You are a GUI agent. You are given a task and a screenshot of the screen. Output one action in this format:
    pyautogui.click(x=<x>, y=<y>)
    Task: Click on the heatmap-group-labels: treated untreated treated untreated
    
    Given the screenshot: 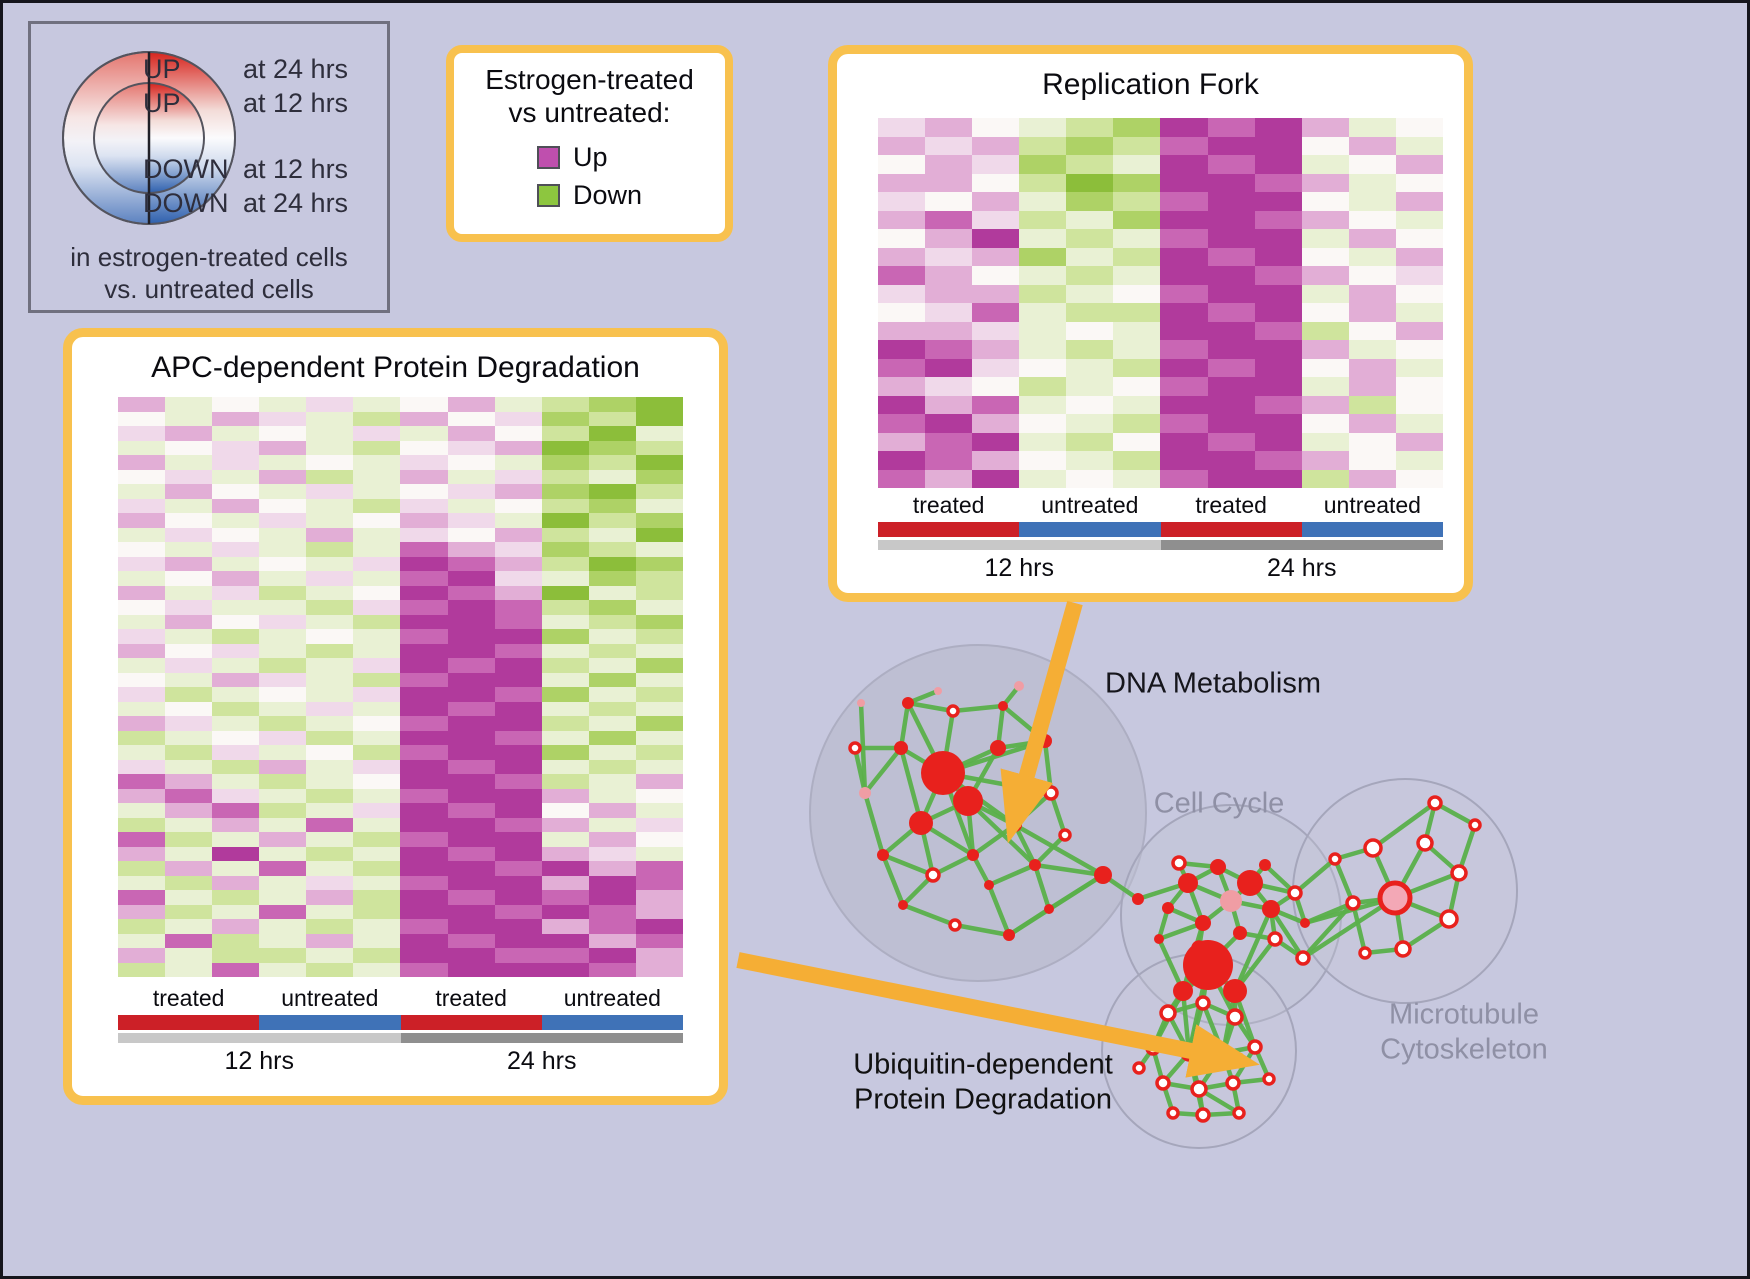 What is the action you would take?
    pyautogui.click(x=400, y=998)
    